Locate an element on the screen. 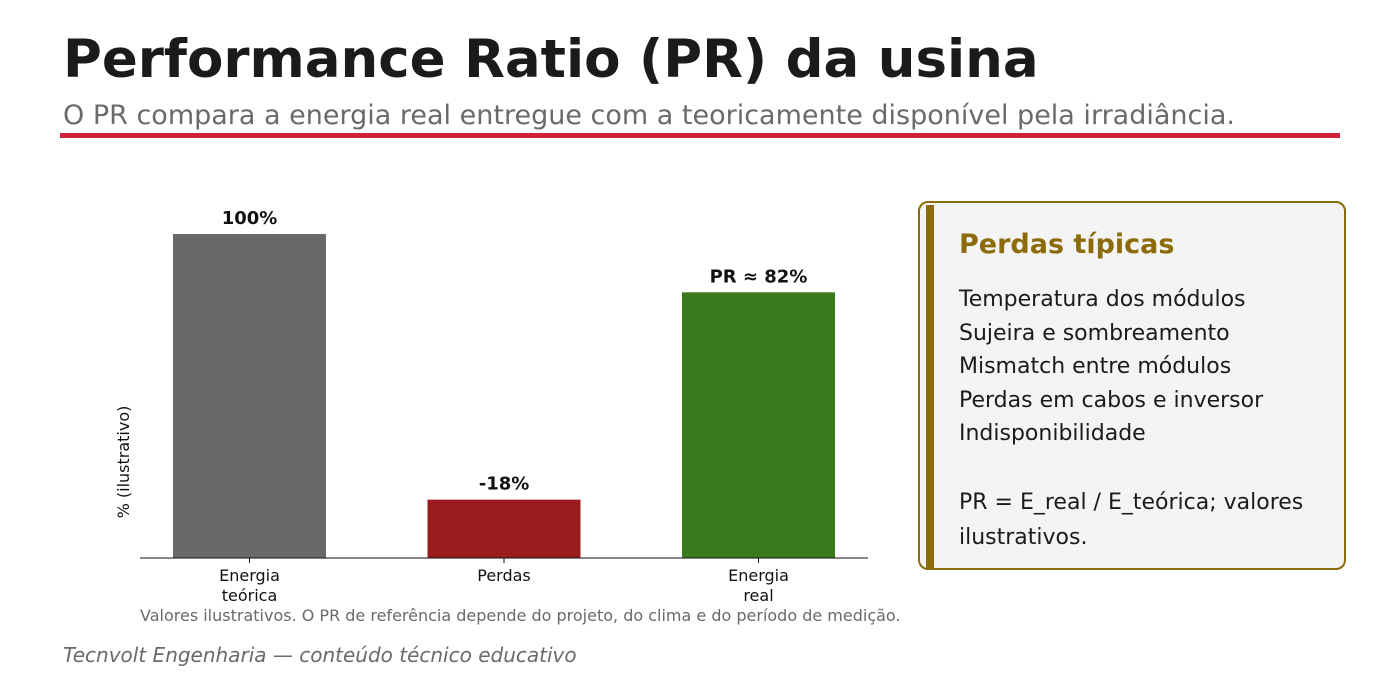 The width and height of the screenshot is (1400, 680). y-axis-title: % (ilustrativo) is located at coordinates (123, 462).